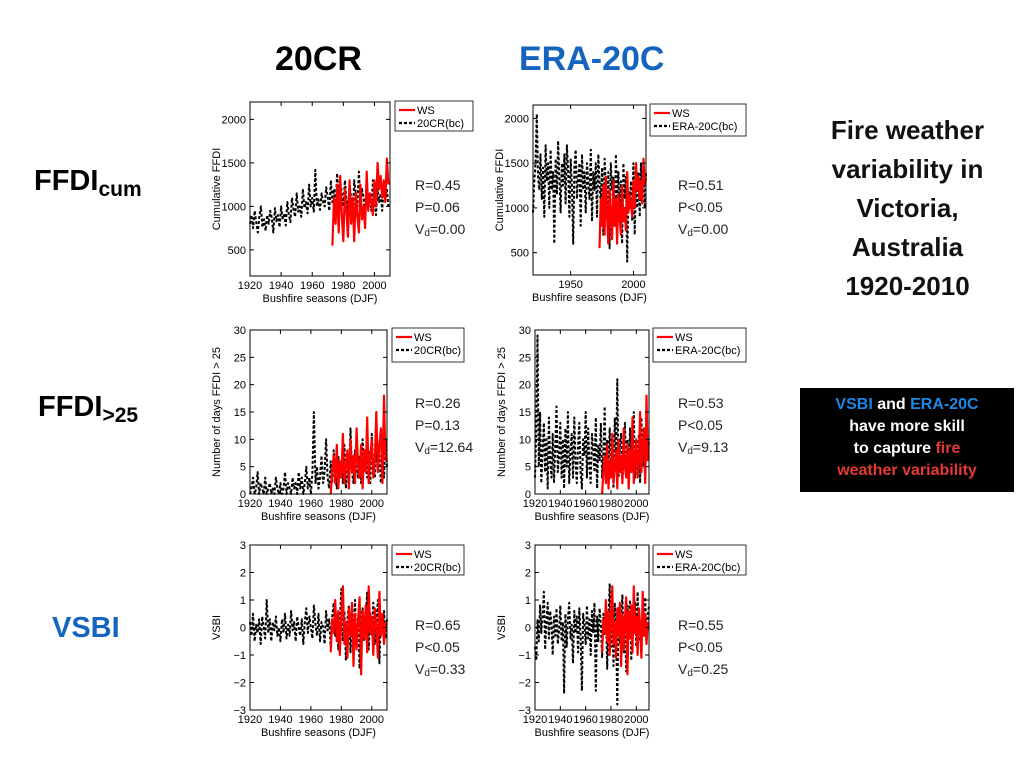 This screenshot has width=1024, height=768. I want to click on stat-p: P=0.06, so click(437, 207).